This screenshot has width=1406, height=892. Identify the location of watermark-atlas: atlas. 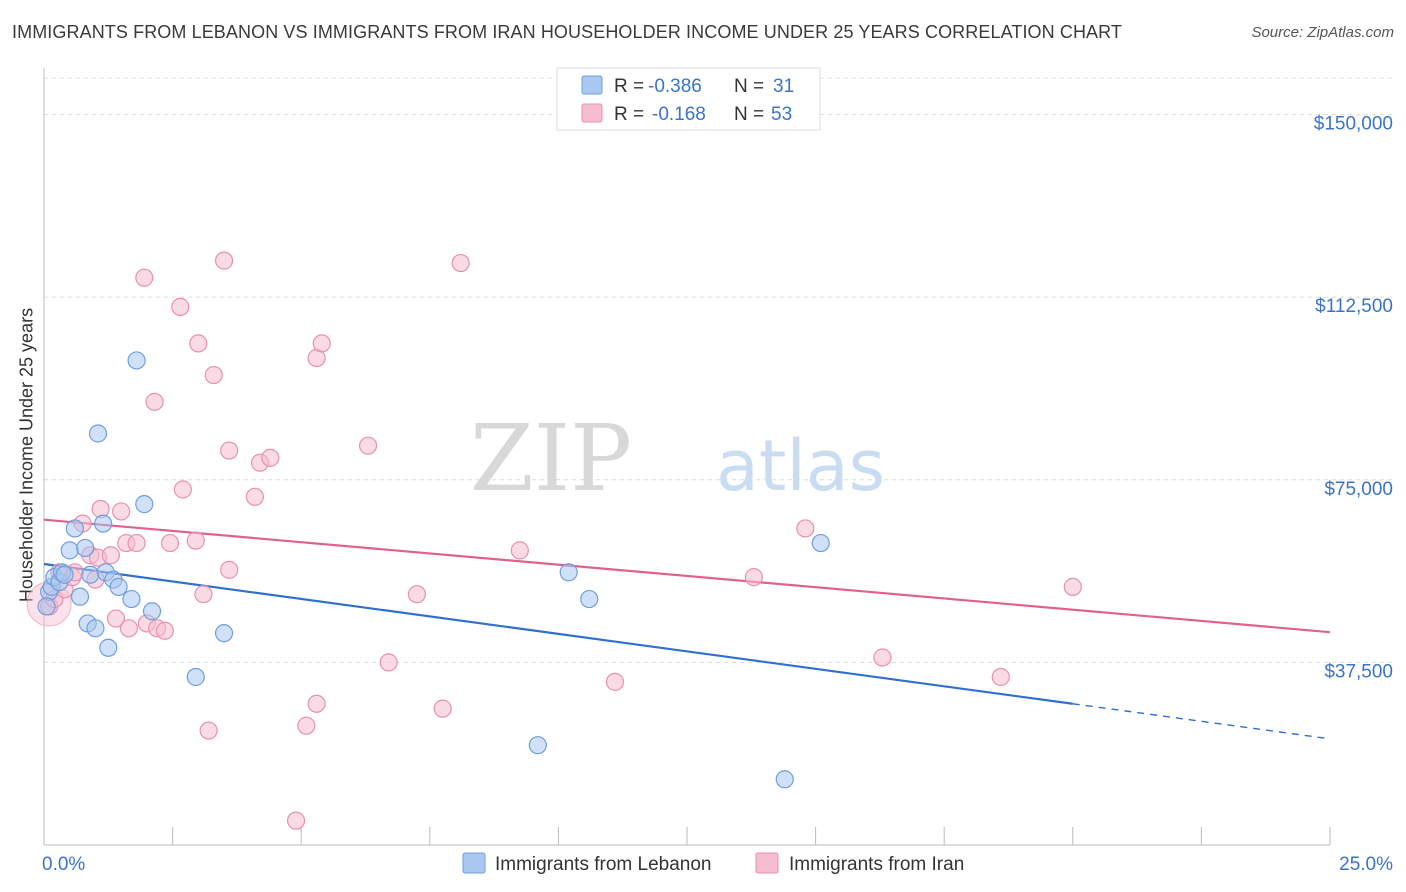
(800, 466).